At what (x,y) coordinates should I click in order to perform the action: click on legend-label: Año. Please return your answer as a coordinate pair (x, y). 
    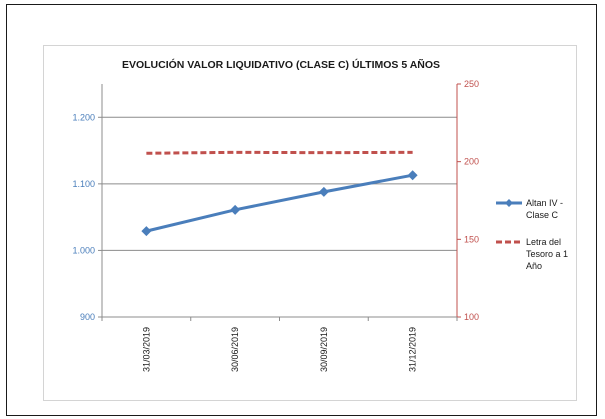
    Looking at the image, I should click on (534, 266).